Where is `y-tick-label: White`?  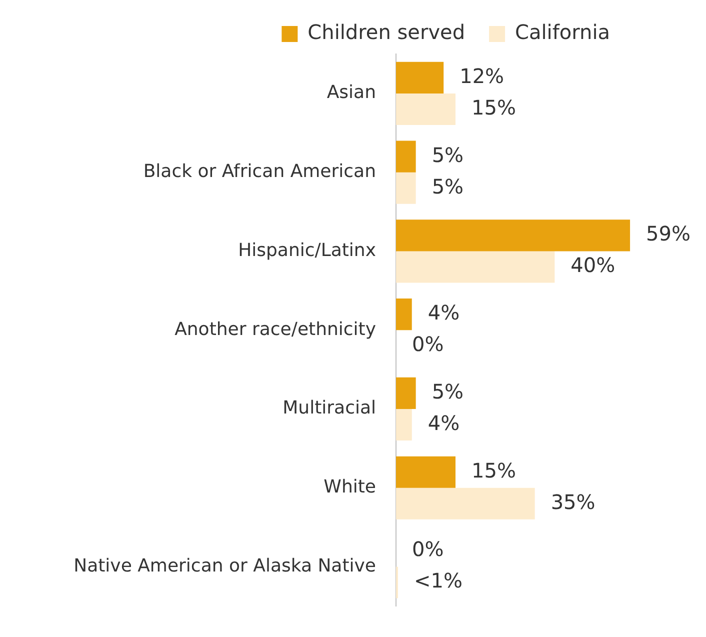
y-tick-label: White is located at coordinates (350, 487).